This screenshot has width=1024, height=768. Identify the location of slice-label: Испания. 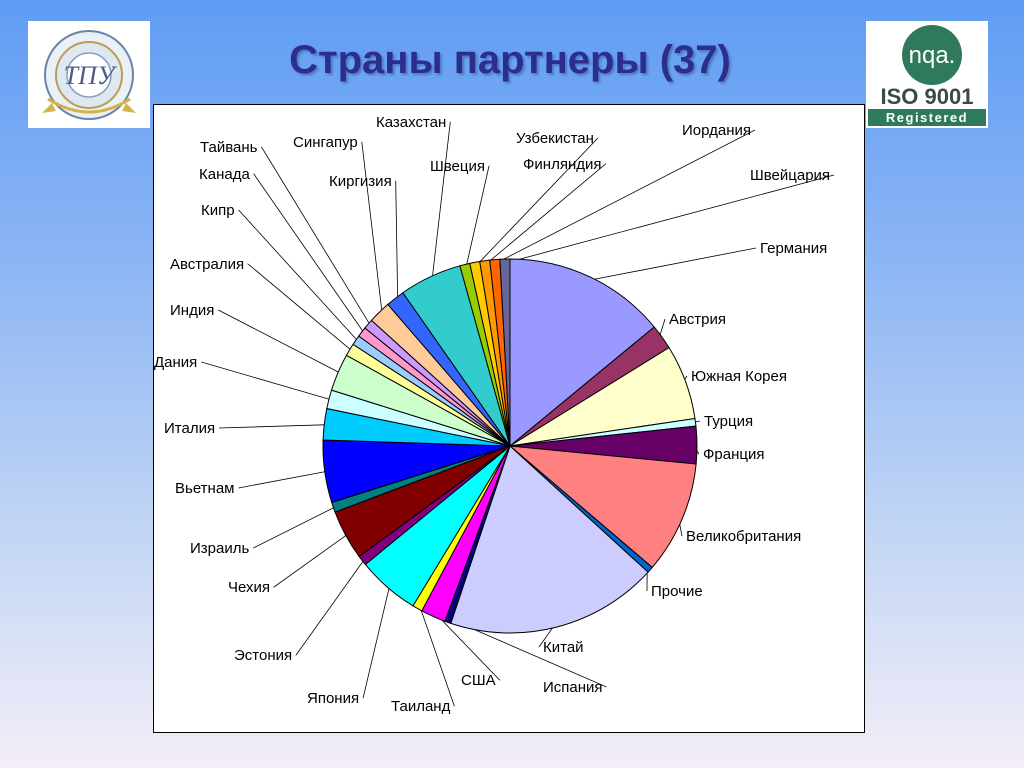
(573, 687).